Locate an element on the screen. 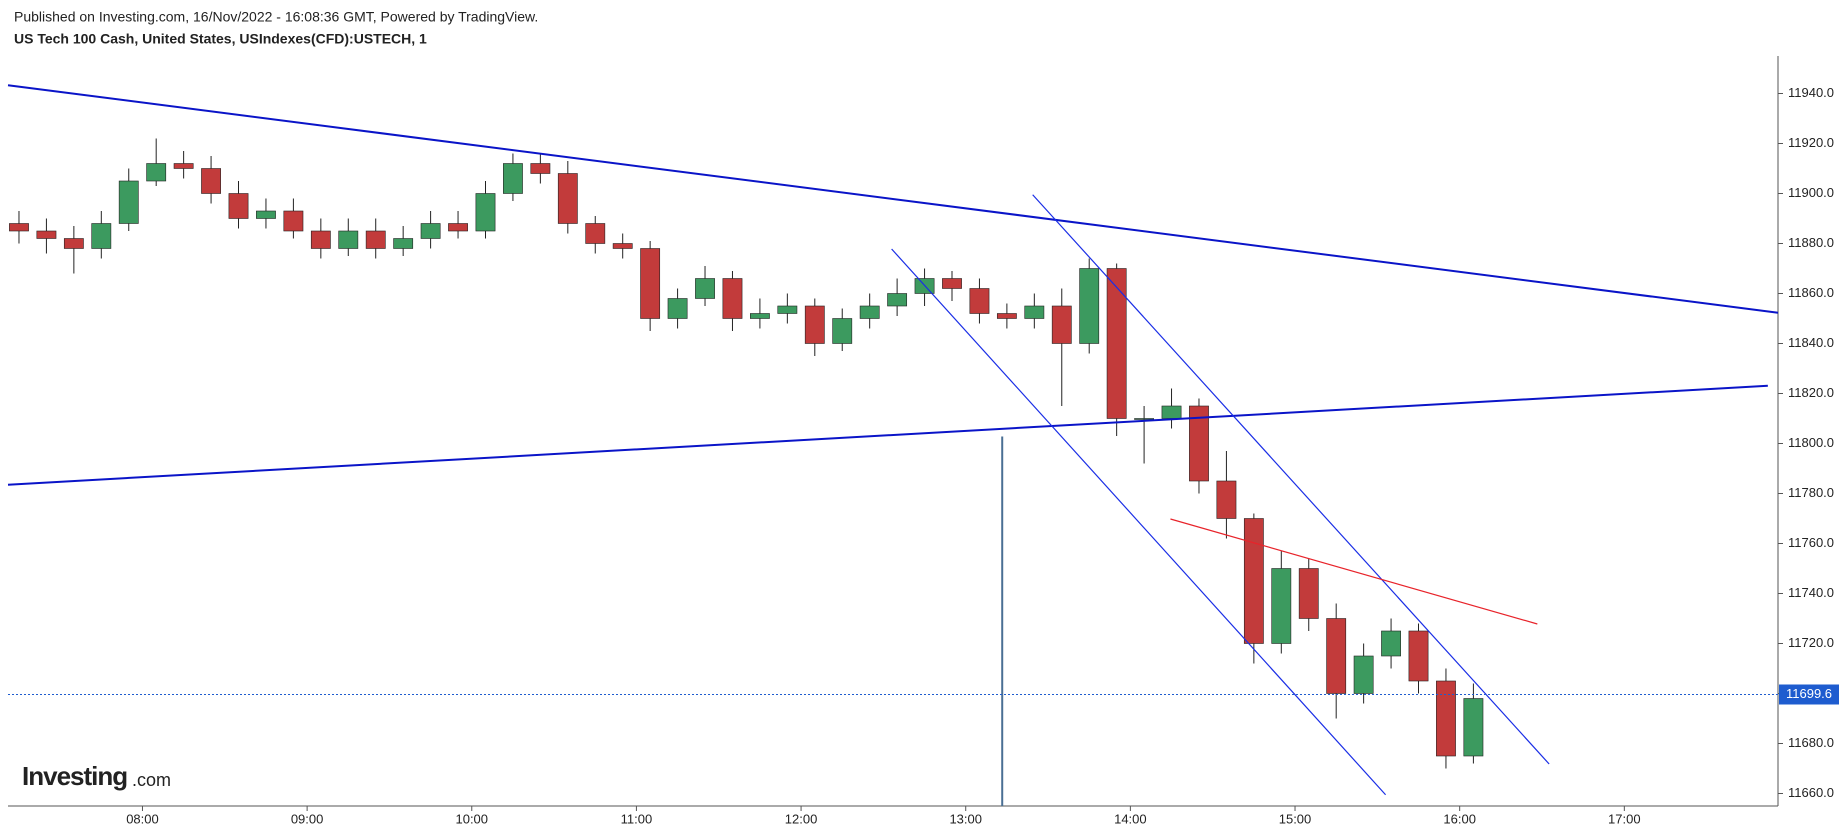 The height and width of the screenshot is (830, 1844). y-tick-label: 11720.0 is located at coordinates (1811, 642).